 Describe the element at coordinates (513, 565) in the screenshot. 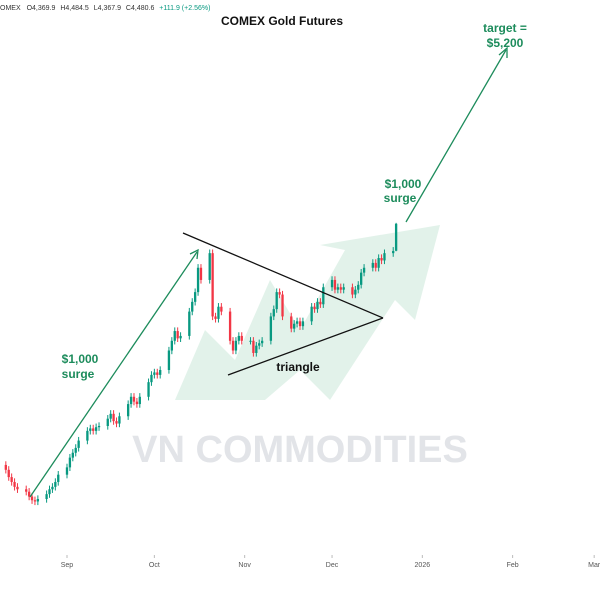

I see `x-tick-label: Feb` at that location.